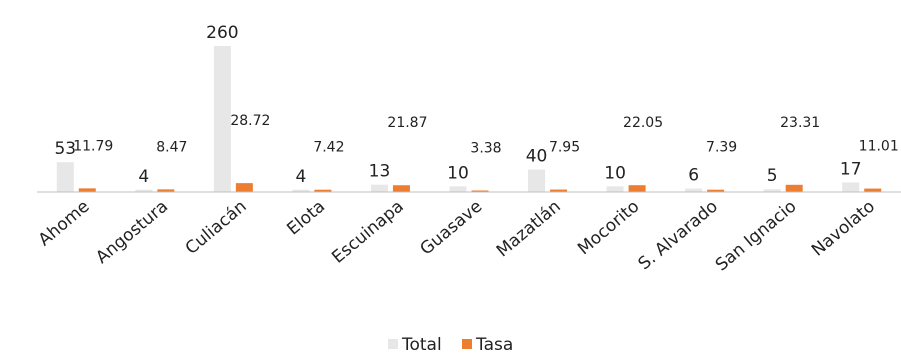 The image size is (901, 358). What do you see at coordinates (494, 345) in the screenshot?
I see `legend-label-tasa: Tasa` at bounding box center [494, 345].